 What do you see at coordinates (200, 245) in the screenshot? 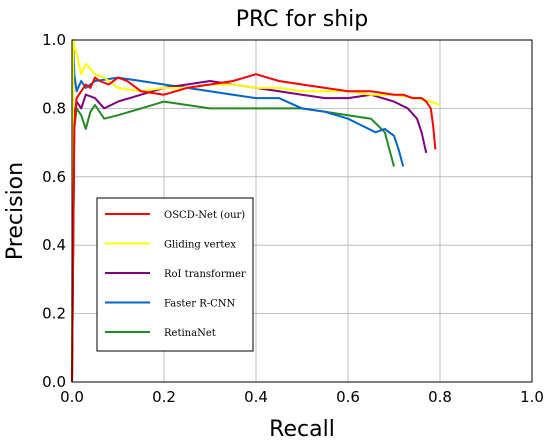
I see `legend-label: Gliding vertex` at bounding box center [200, 245].